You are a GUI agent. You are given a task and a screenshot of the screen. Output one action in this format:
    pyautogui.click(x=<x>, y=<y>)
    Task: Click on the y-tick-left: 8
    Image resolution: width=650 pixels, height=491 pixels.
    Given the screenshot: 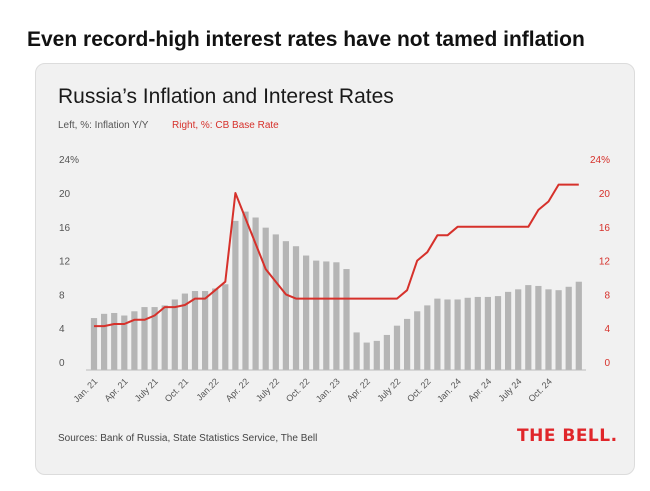 What is the action you would take?
    pyautogui.click(x=62, y=295)
    